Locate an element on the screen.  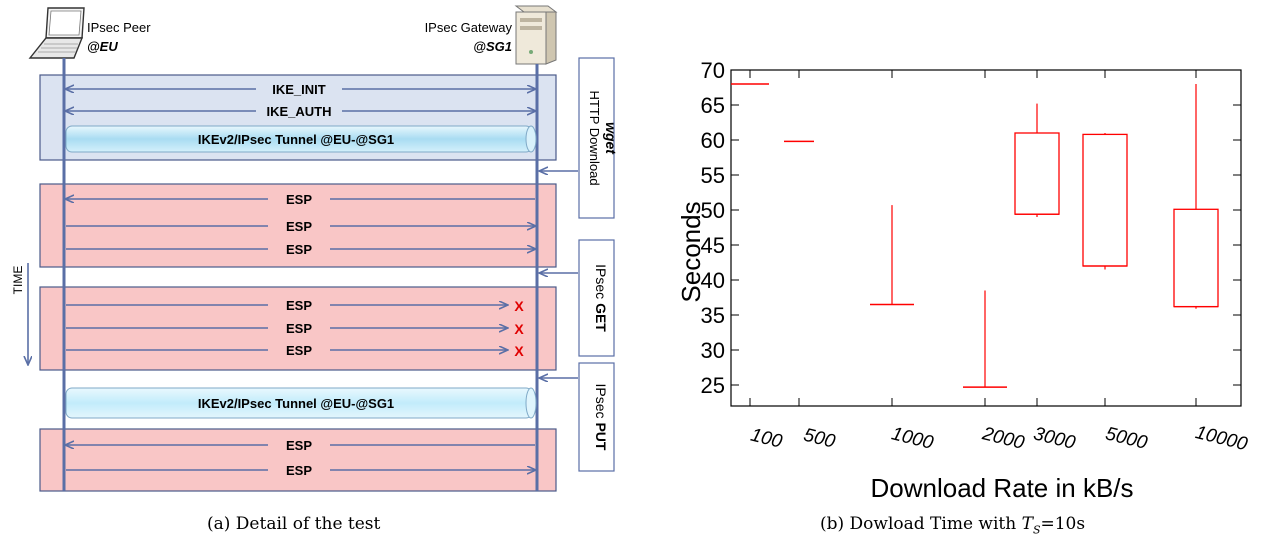
time-label: TIME is located at coordinates (18, 280).